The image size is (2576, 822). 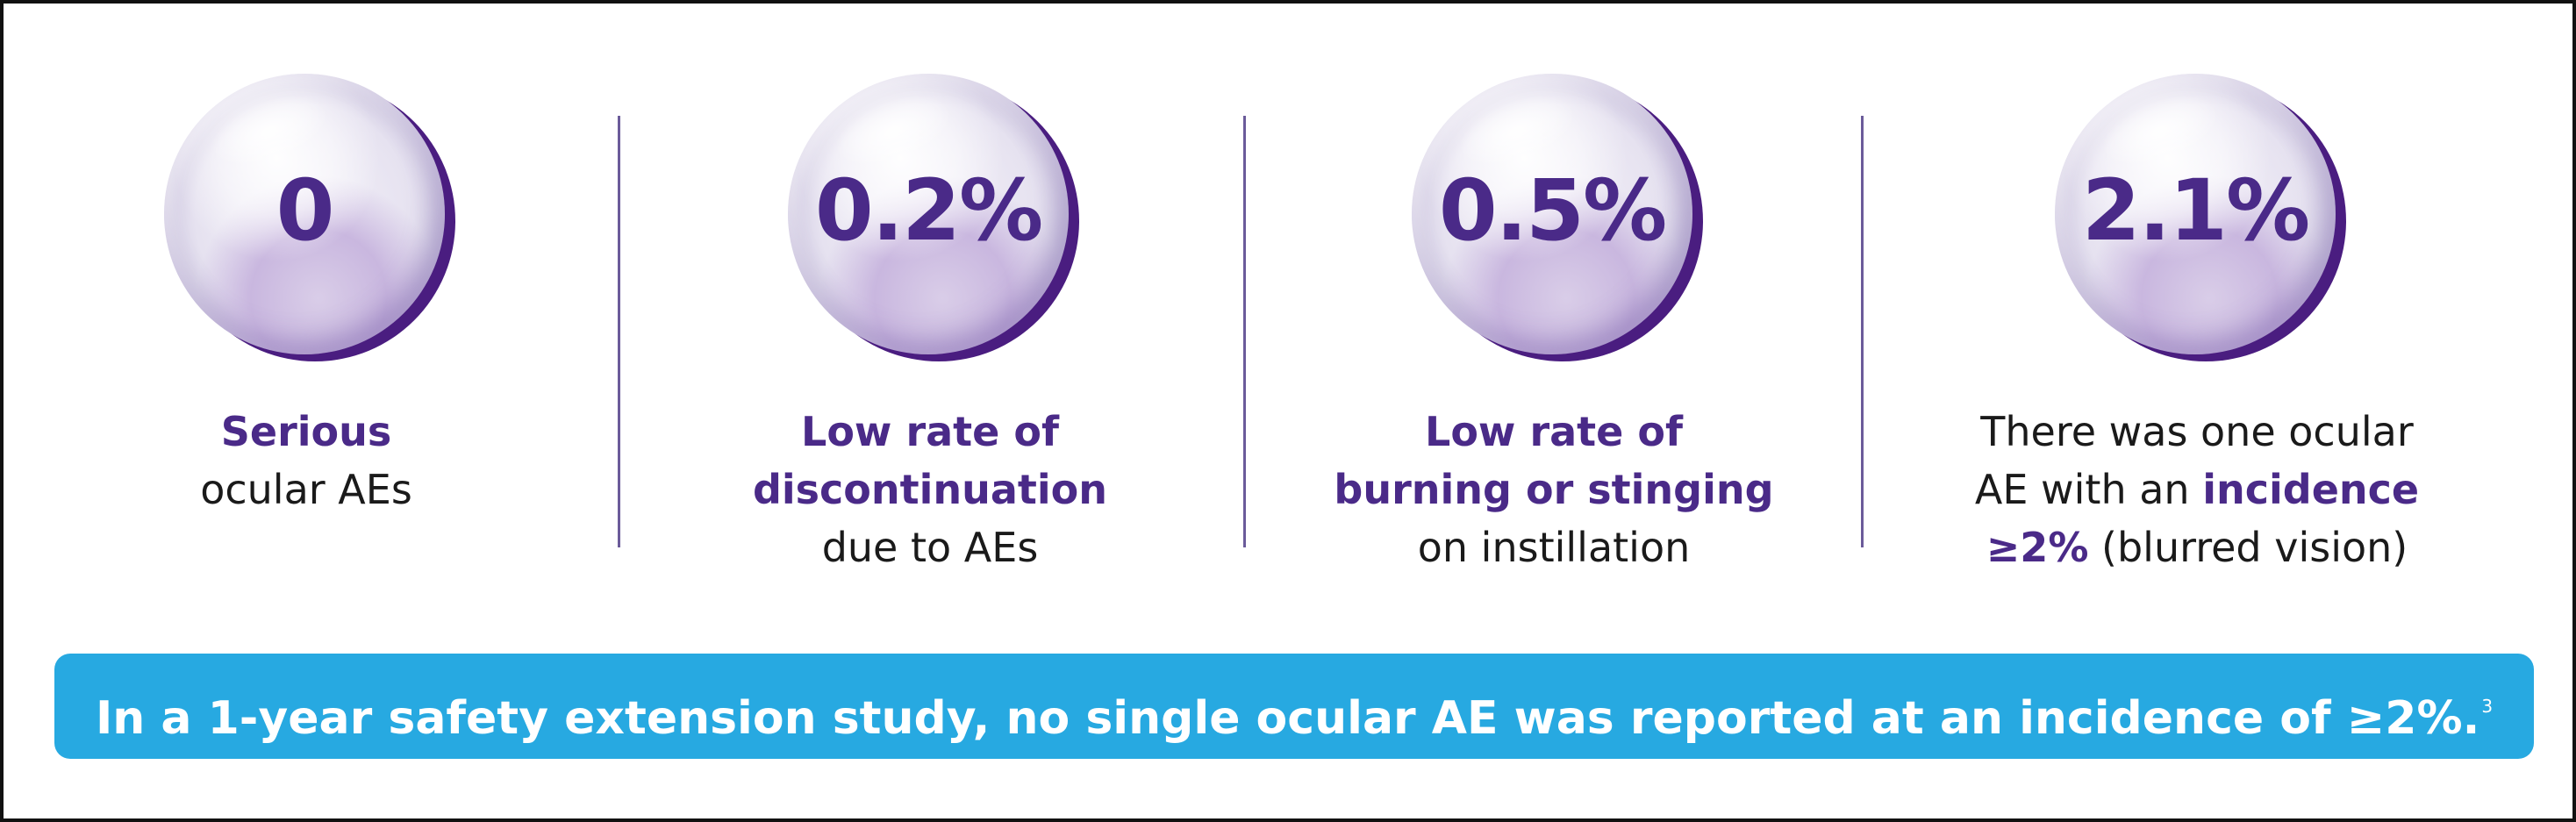 I want to click on stat-caption: Low rate of discontinuation due to AEs, so click(x=930, y=490).